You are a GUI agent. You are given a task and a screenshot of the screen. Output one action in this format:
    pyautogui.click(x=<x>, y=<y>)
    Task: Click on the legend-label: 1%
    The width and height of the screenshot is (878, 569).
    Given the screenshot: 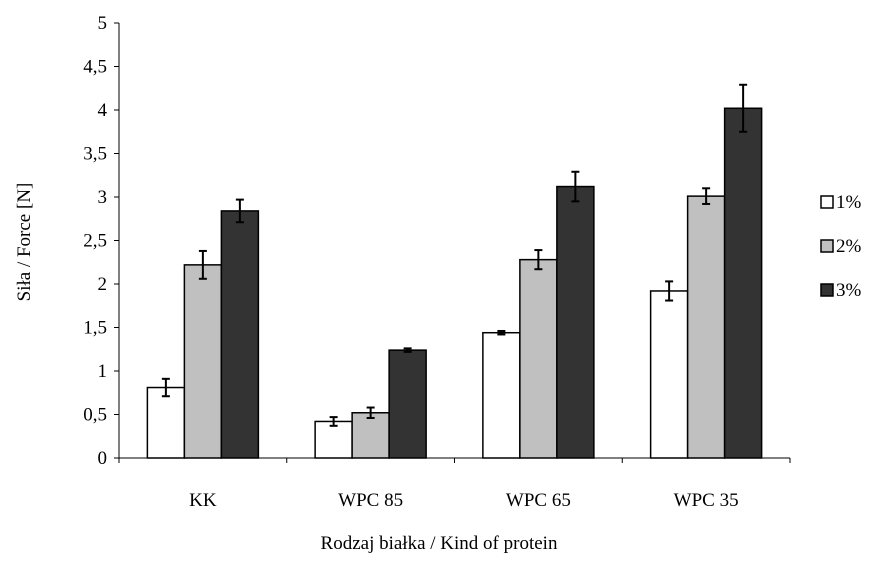 What is the action you would take?
    pyautogui.click(x=849, y=202)
    